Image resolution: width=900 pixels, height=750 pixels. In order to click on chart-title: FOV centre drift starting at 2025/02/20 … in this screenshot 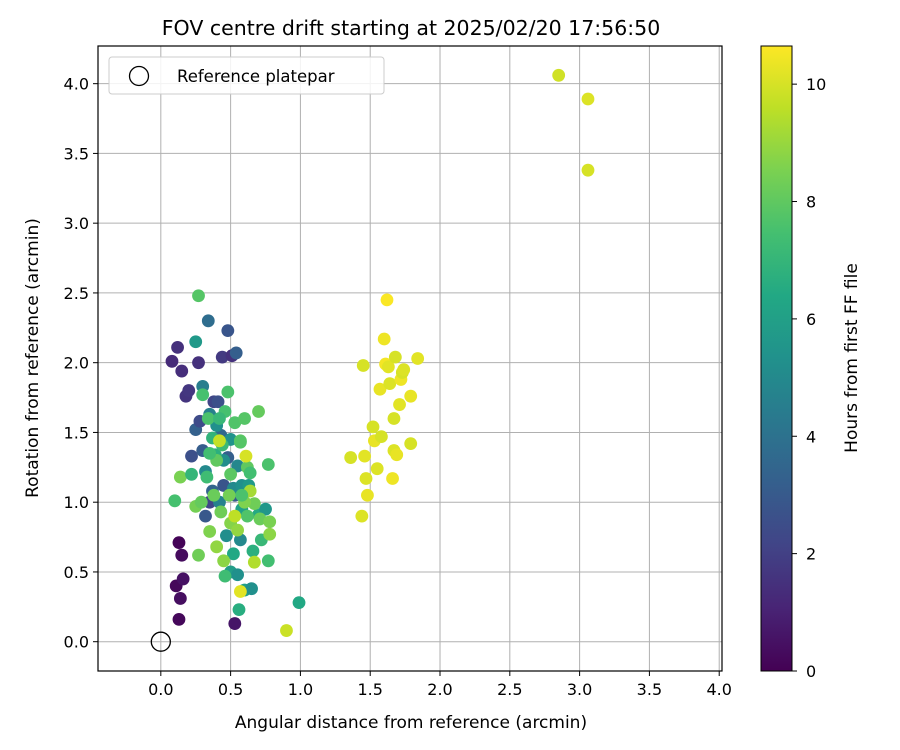, I will do `click(411, 28)`.